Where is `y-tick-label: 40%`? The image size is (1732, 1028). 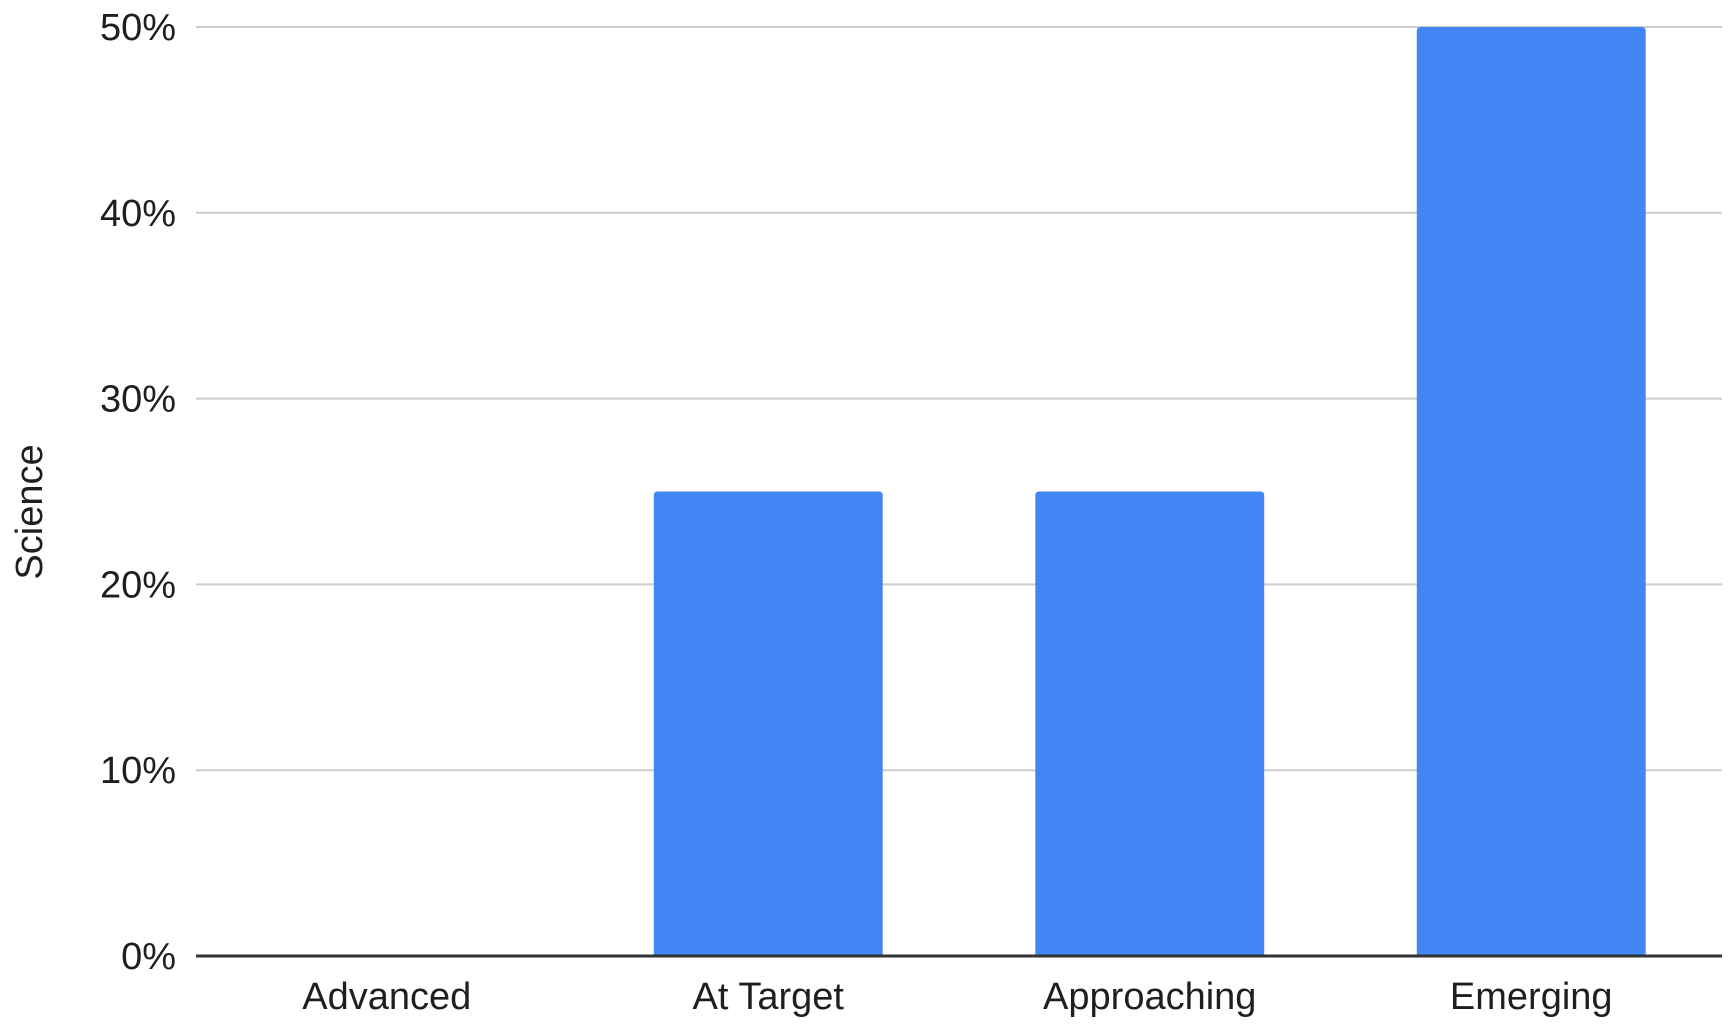 y-tick-label: 40% is located at coordinates (138, 214).